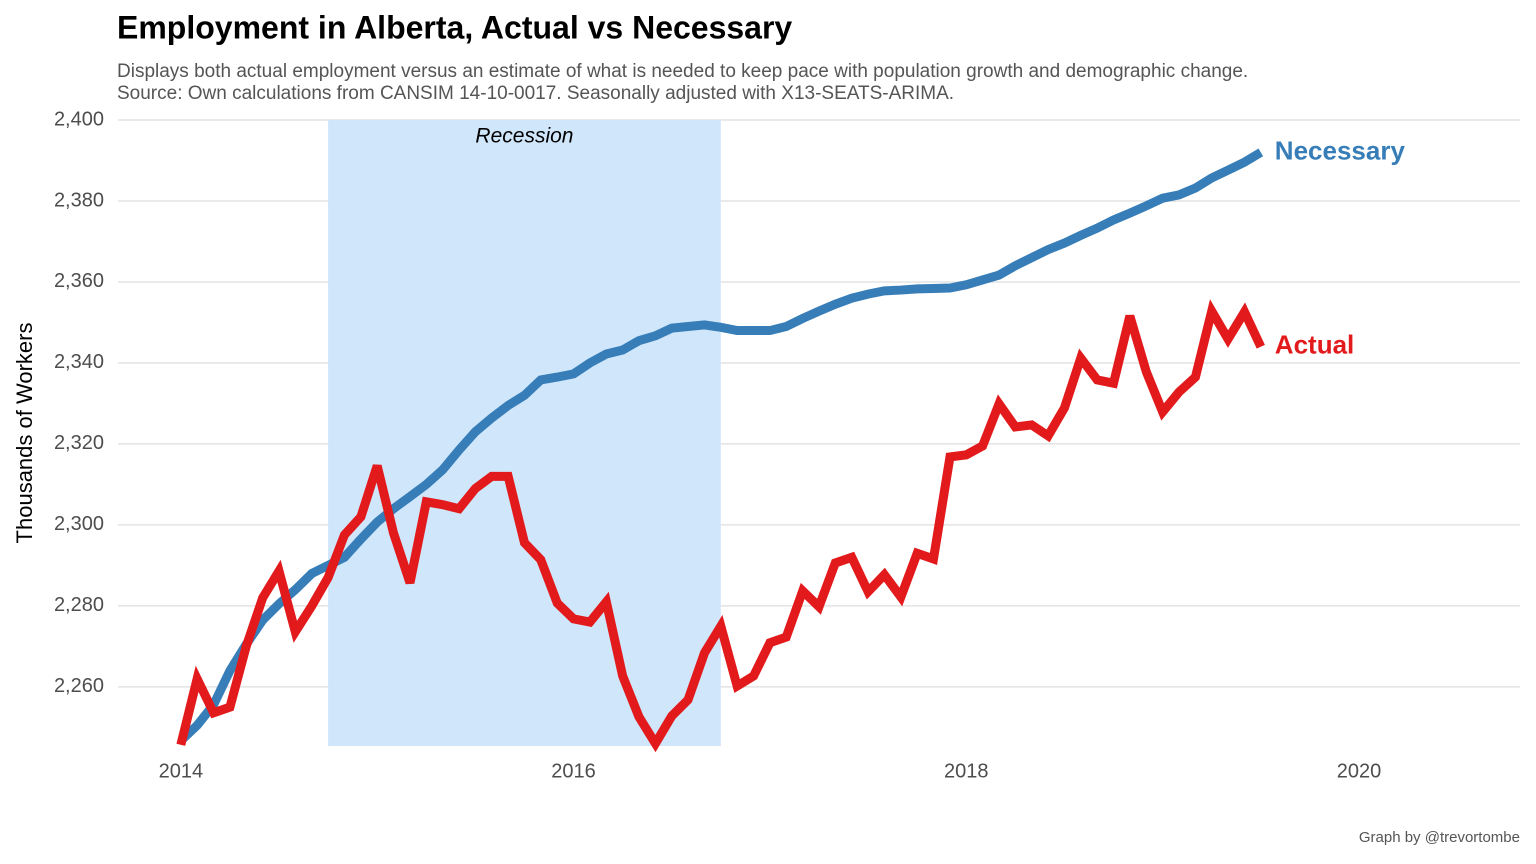  I want to click on y-tick-label: 2,400, so click(79, 119).